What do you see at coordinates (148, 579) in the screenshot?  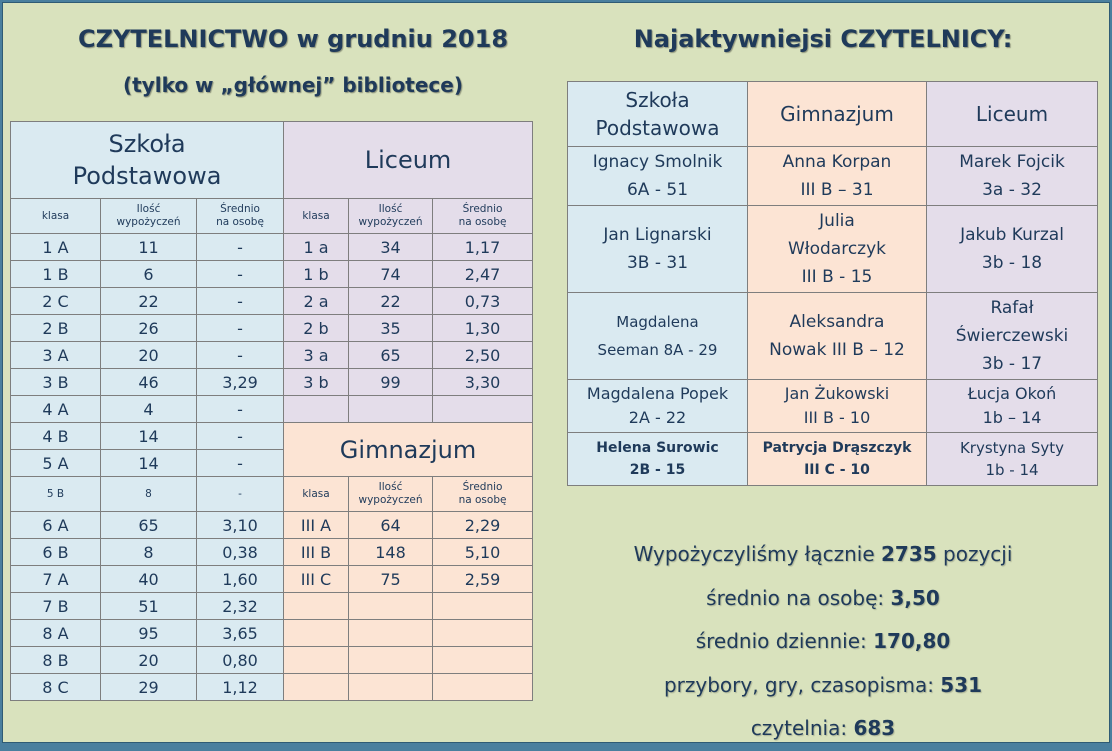 I see `table-cell: 40` at bounding box center [148, 579].